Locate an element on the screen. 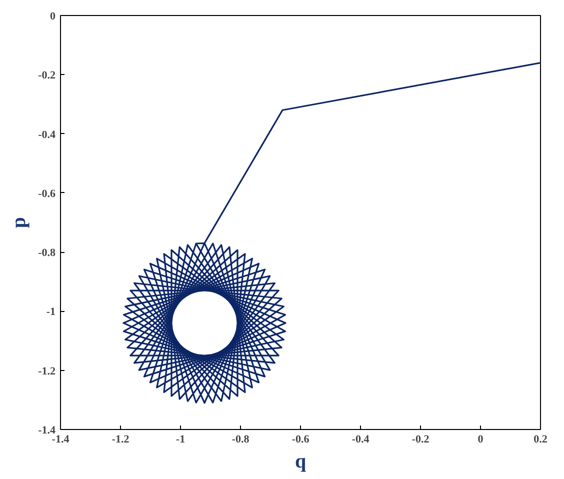 This screenshot has height=479, width=564. x-axis-title: q is located at coordinates (300, 461).